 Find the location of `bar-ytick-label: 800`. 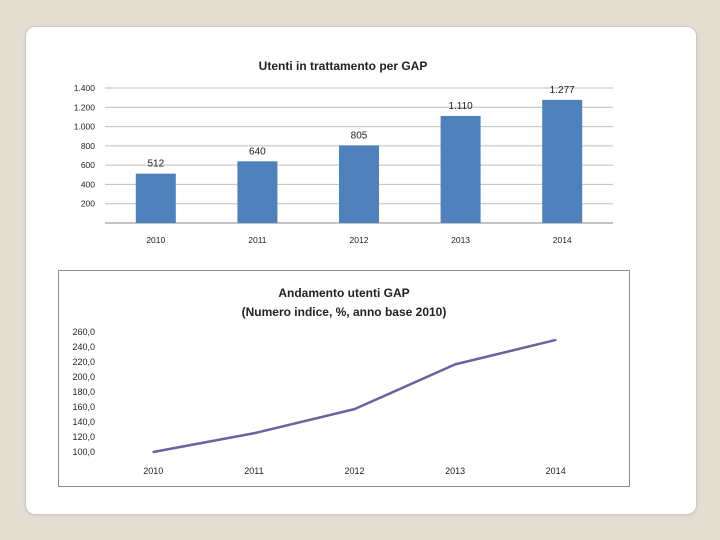

bar-ytick-label: 800 is located at coordinates (88, 146).